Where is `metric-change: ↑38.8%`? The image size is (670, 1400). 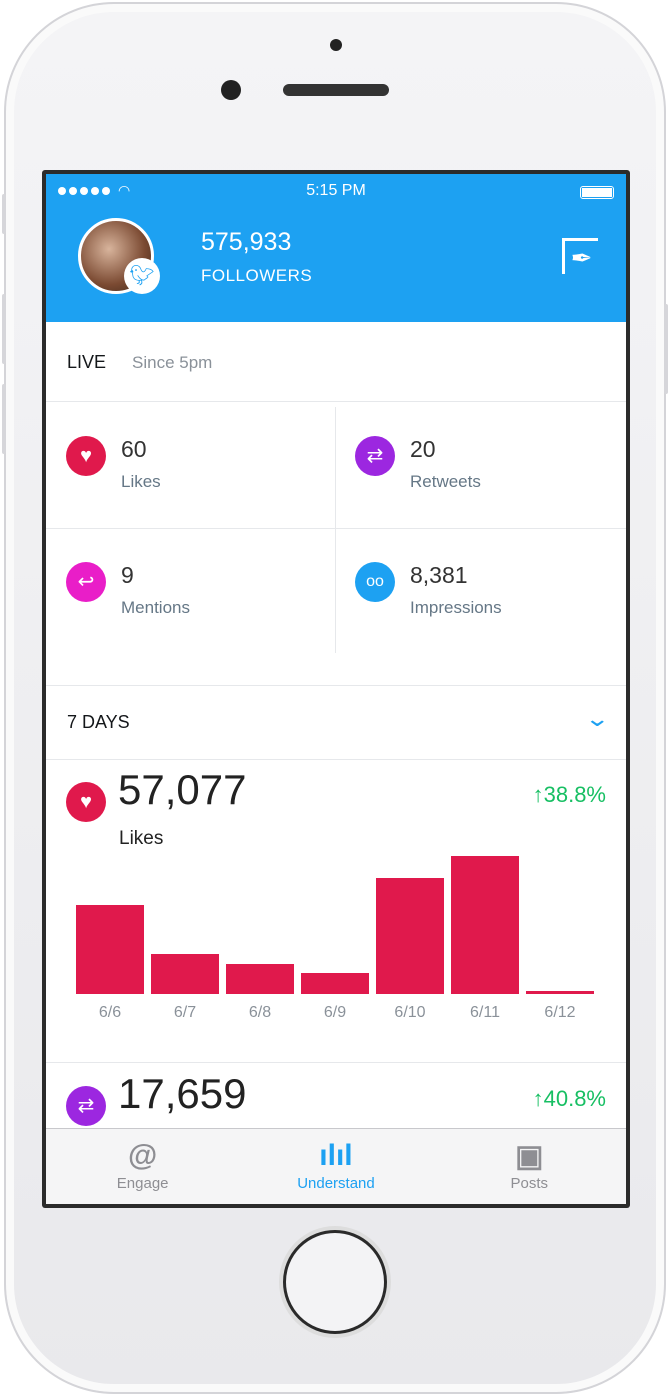 metric-change: ↑38.8% is located at coordinates (569, 795).